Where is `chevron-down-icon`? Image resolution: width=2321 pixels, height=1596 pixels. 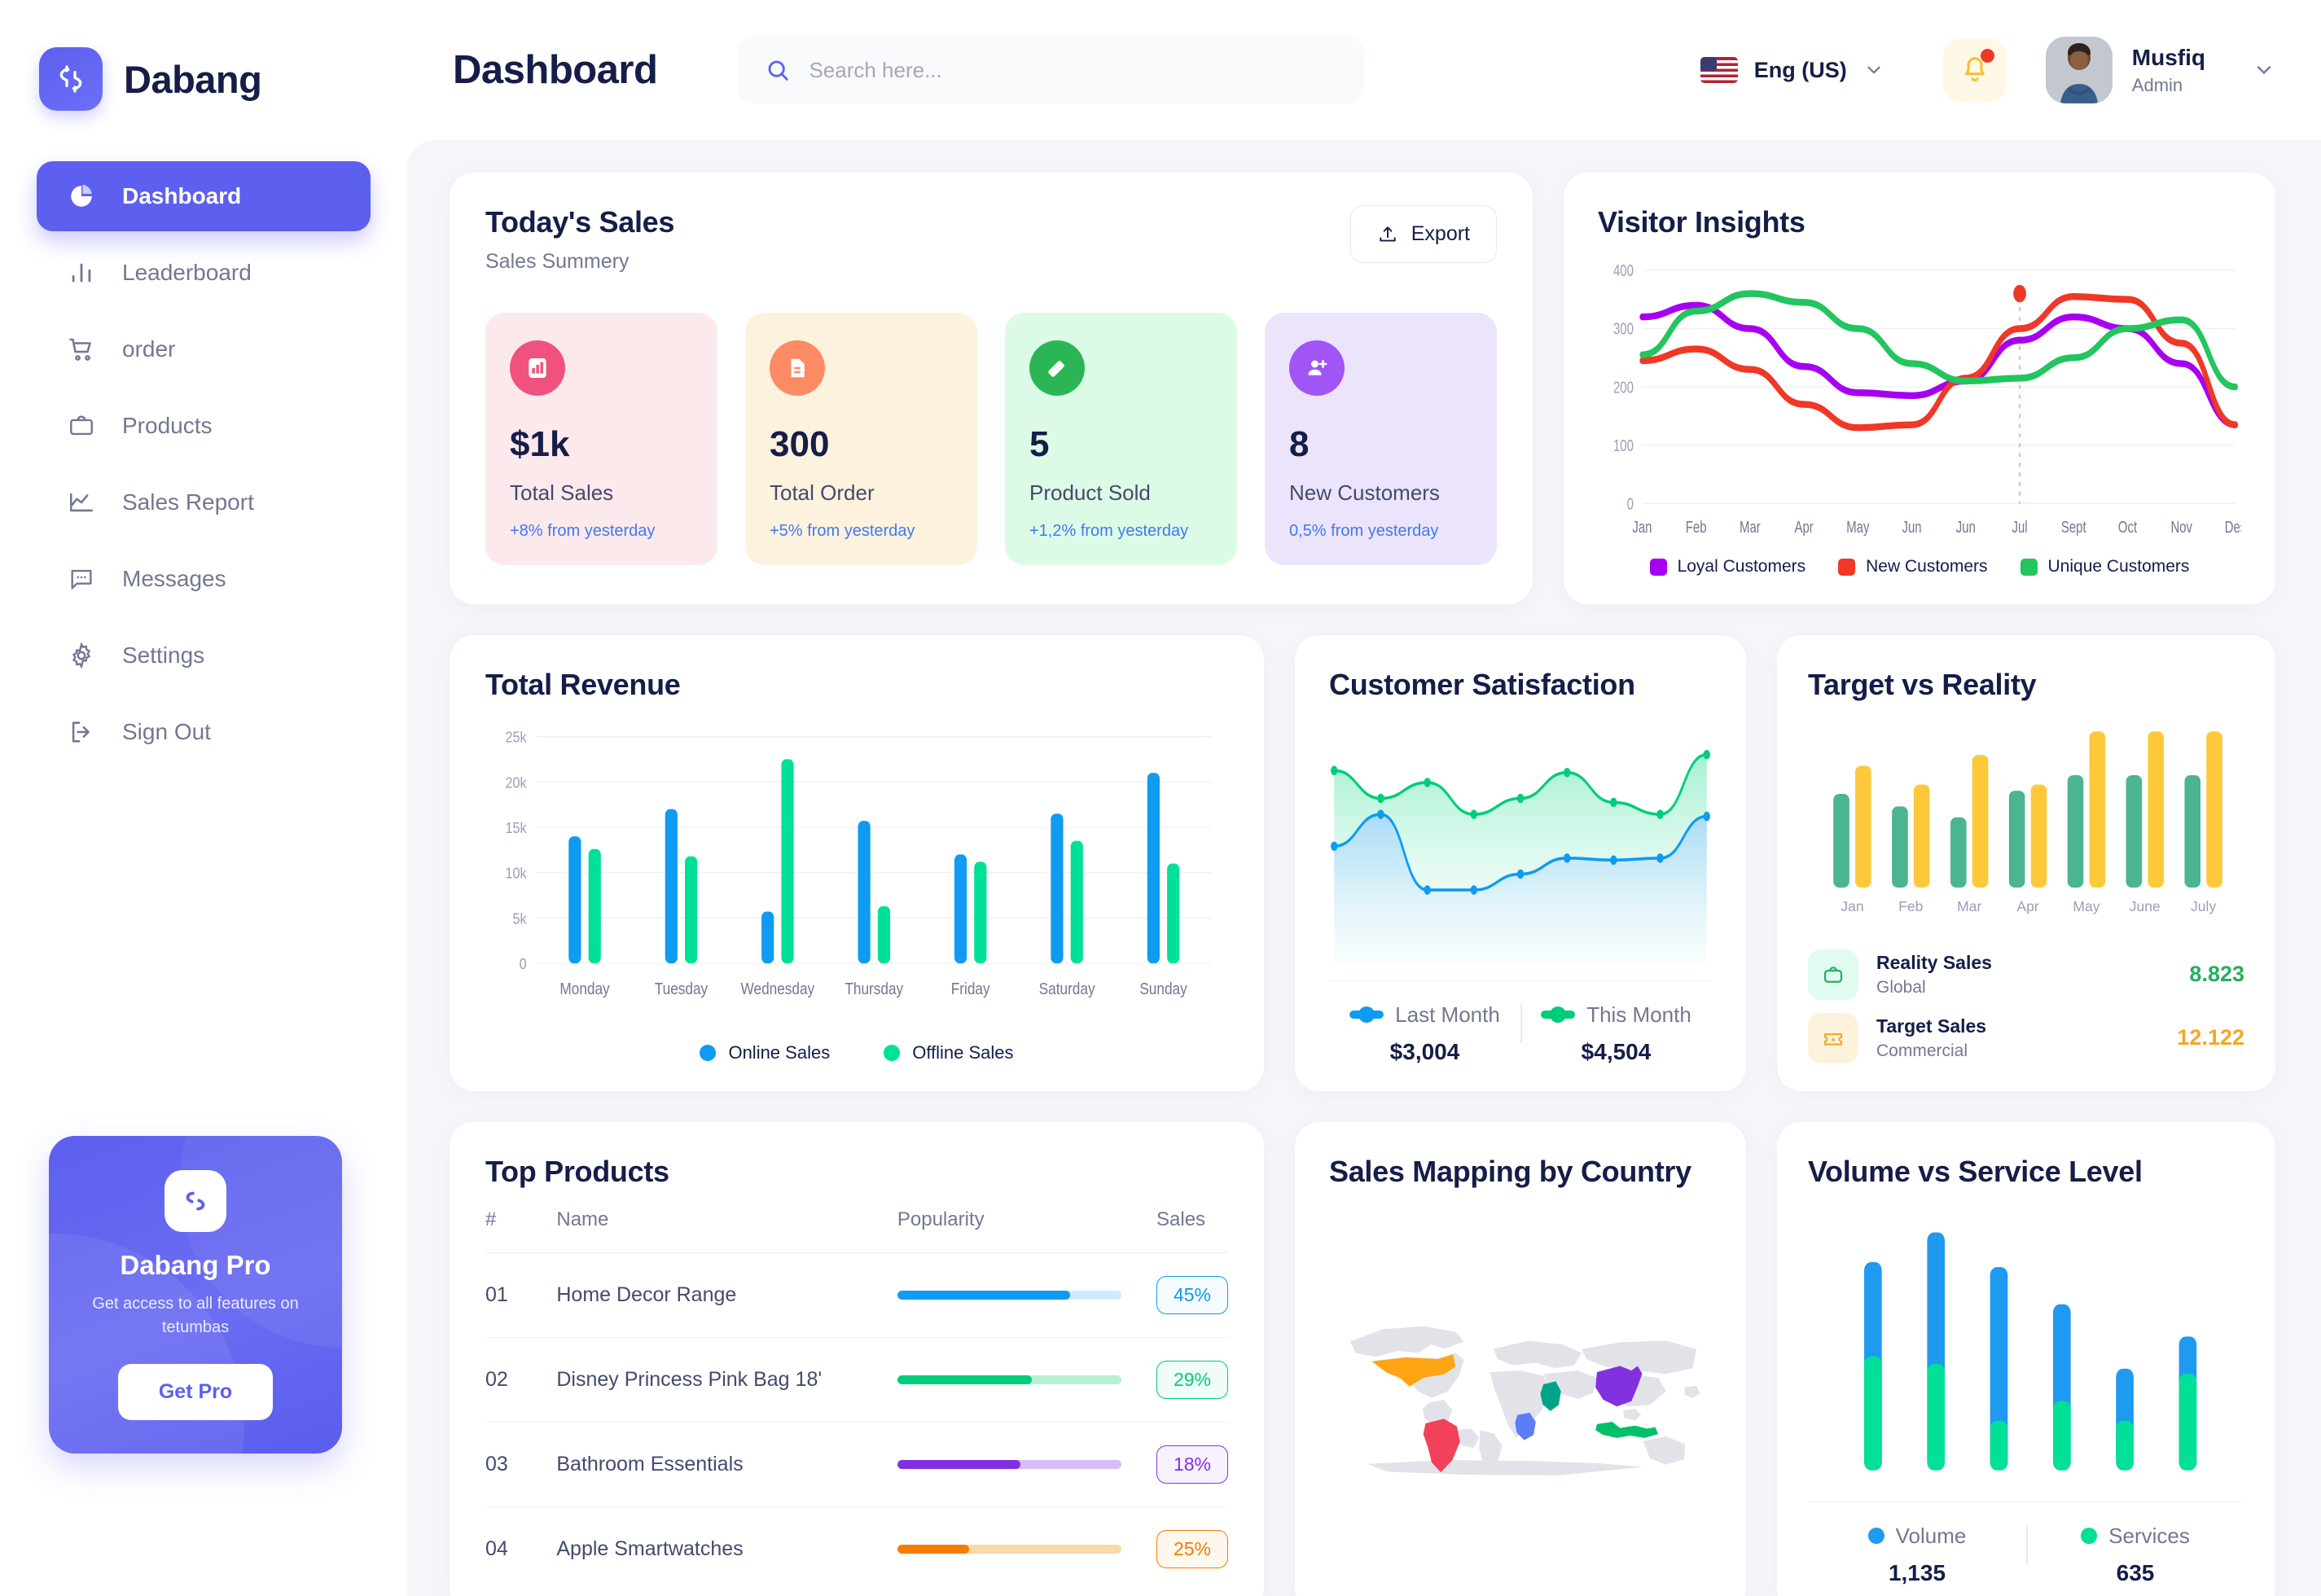
chevron-down-icon is located at coordinates (2264, 70).